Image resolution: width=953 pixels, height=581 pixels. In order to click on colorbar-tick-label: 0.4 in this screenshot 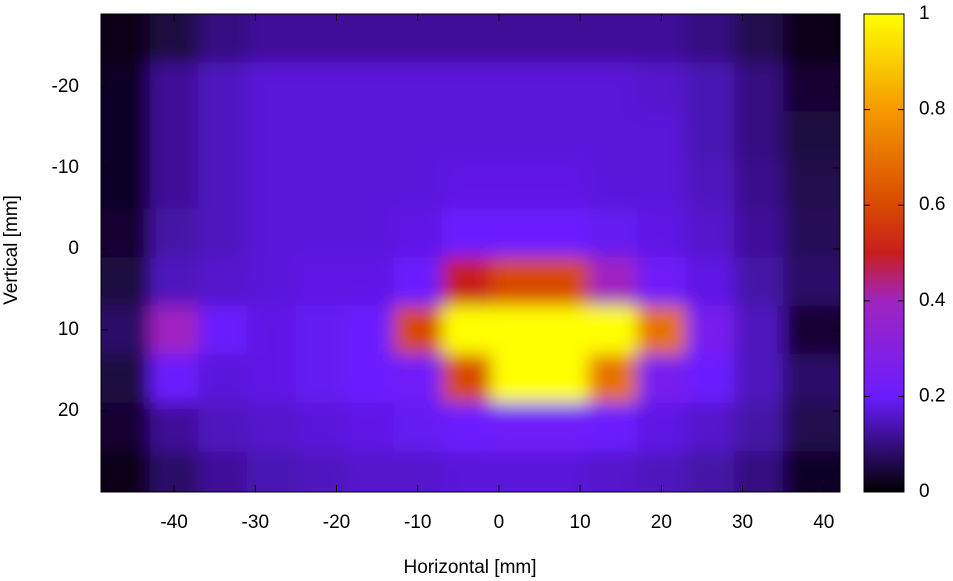, I will do `click(932, 300)`.